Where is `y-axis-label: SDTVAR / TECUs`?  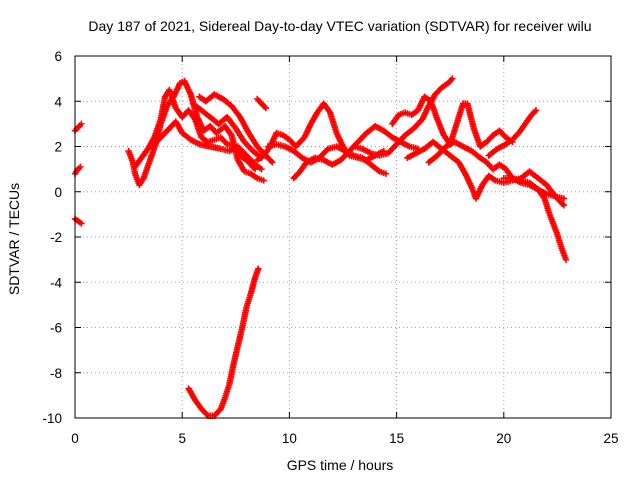
y-axis-label: SDTVAR / TECUs is located at coordinates (14, 239).